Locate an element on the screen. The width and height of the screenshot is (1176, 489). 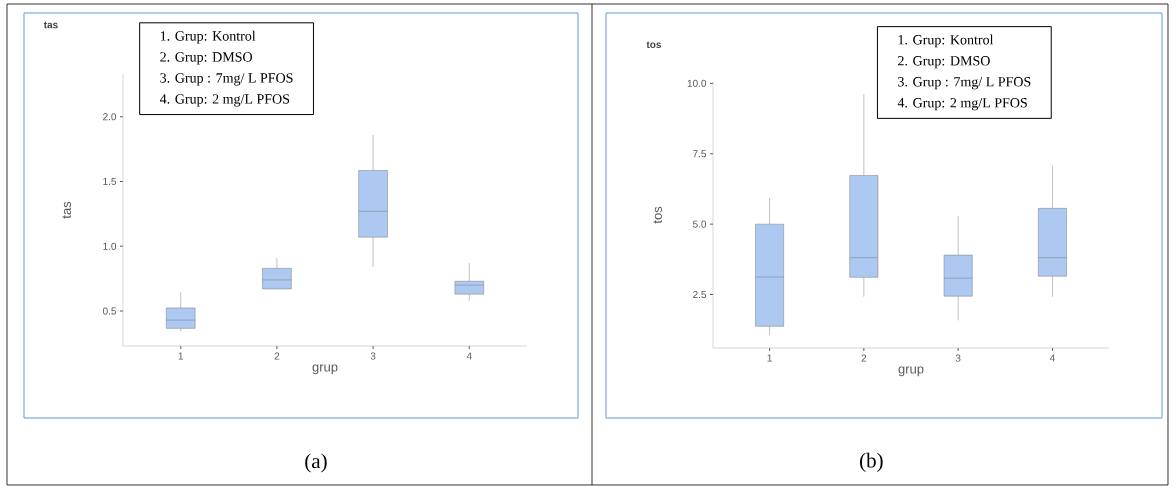
y-tick-label: 10.0 is located at coordinates (697, 83).